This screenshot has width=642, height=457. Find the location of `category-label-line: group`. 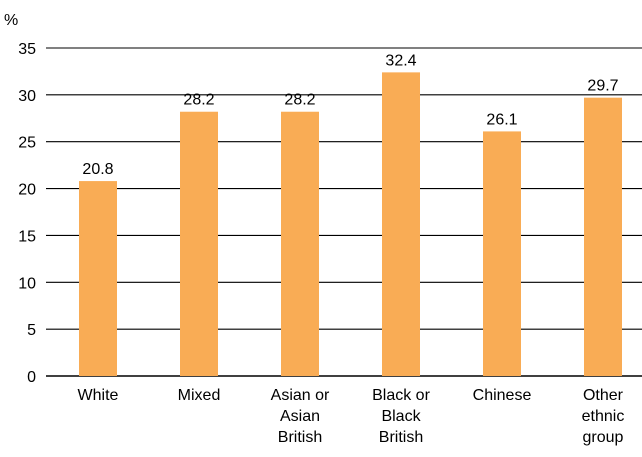

category-label-line: group is located at coordinates (603, 437).